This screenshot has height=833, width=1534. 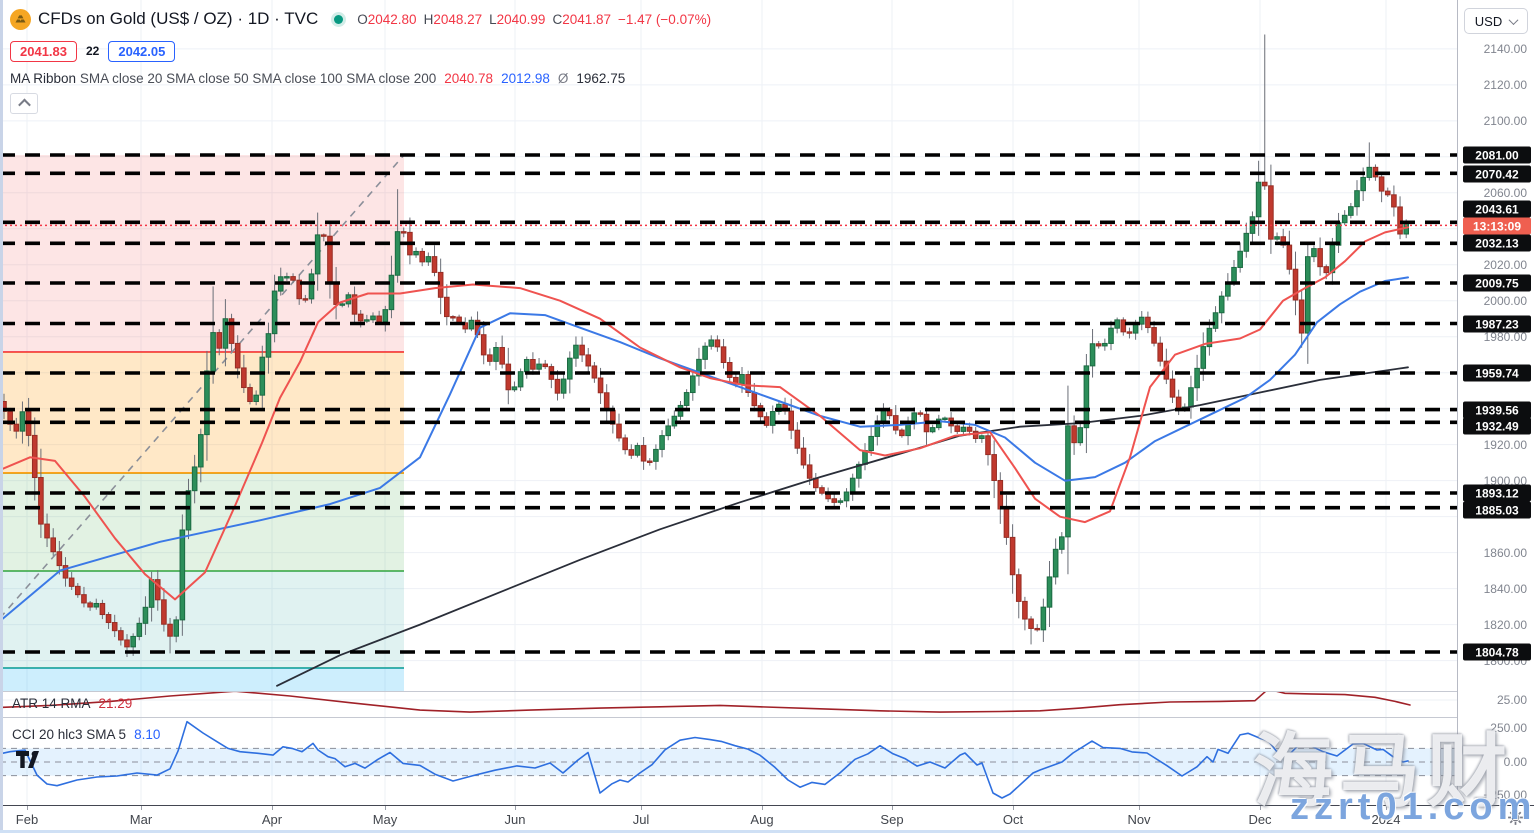 What do you see at coordinates (147, 734) in the screenshot?
I see `cci-value: 8.10` at bounding box center [147, 734].